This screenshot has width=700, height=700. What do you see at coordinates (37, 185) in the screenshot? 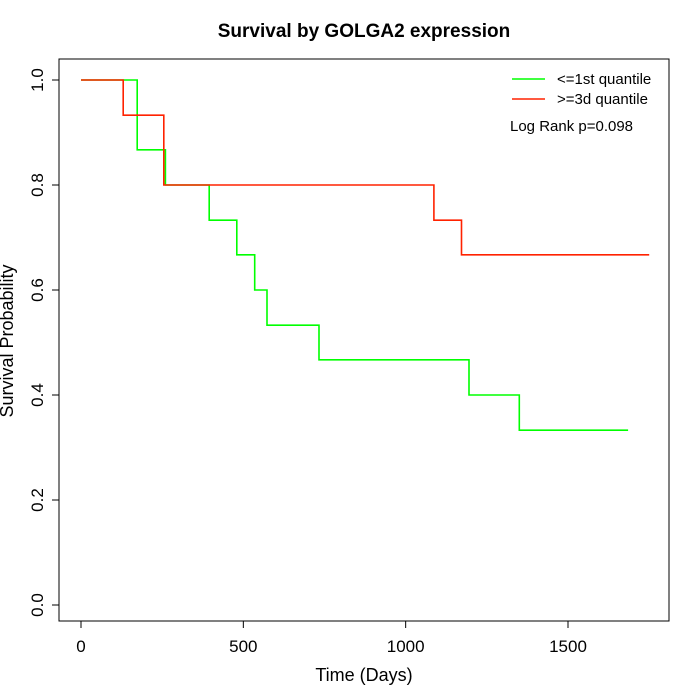
I see `y-tick-label: 0.8` at bounding box center [37, 185].